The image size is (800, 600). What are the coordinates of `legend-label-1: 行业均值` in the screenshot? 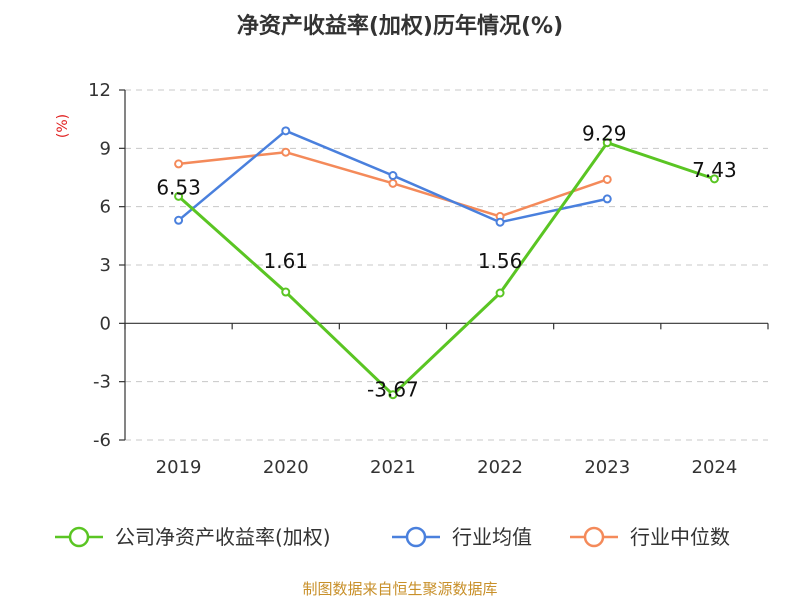 It's located at (492, 537).